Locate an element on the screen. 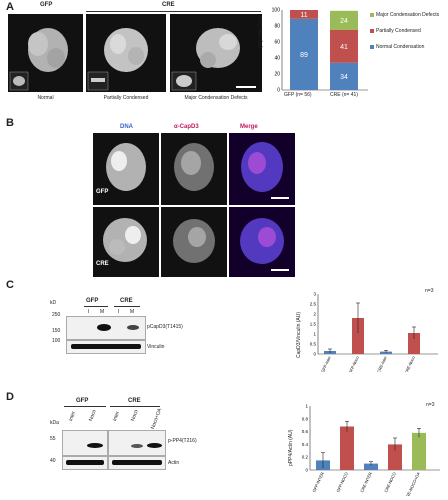 This screenshot has width=448, height=500. panel-a-xlabel-cre: CRE (n= 41) is located at coordinates (344, 95).